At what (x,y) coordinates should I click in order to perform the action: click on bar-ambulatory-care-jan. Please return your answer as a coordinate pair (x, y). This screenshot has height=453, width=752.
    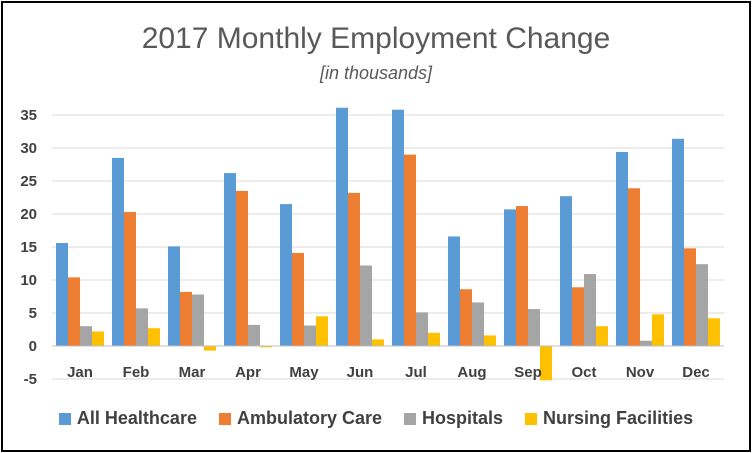
    Looking at the image, I should click on (74, 311).